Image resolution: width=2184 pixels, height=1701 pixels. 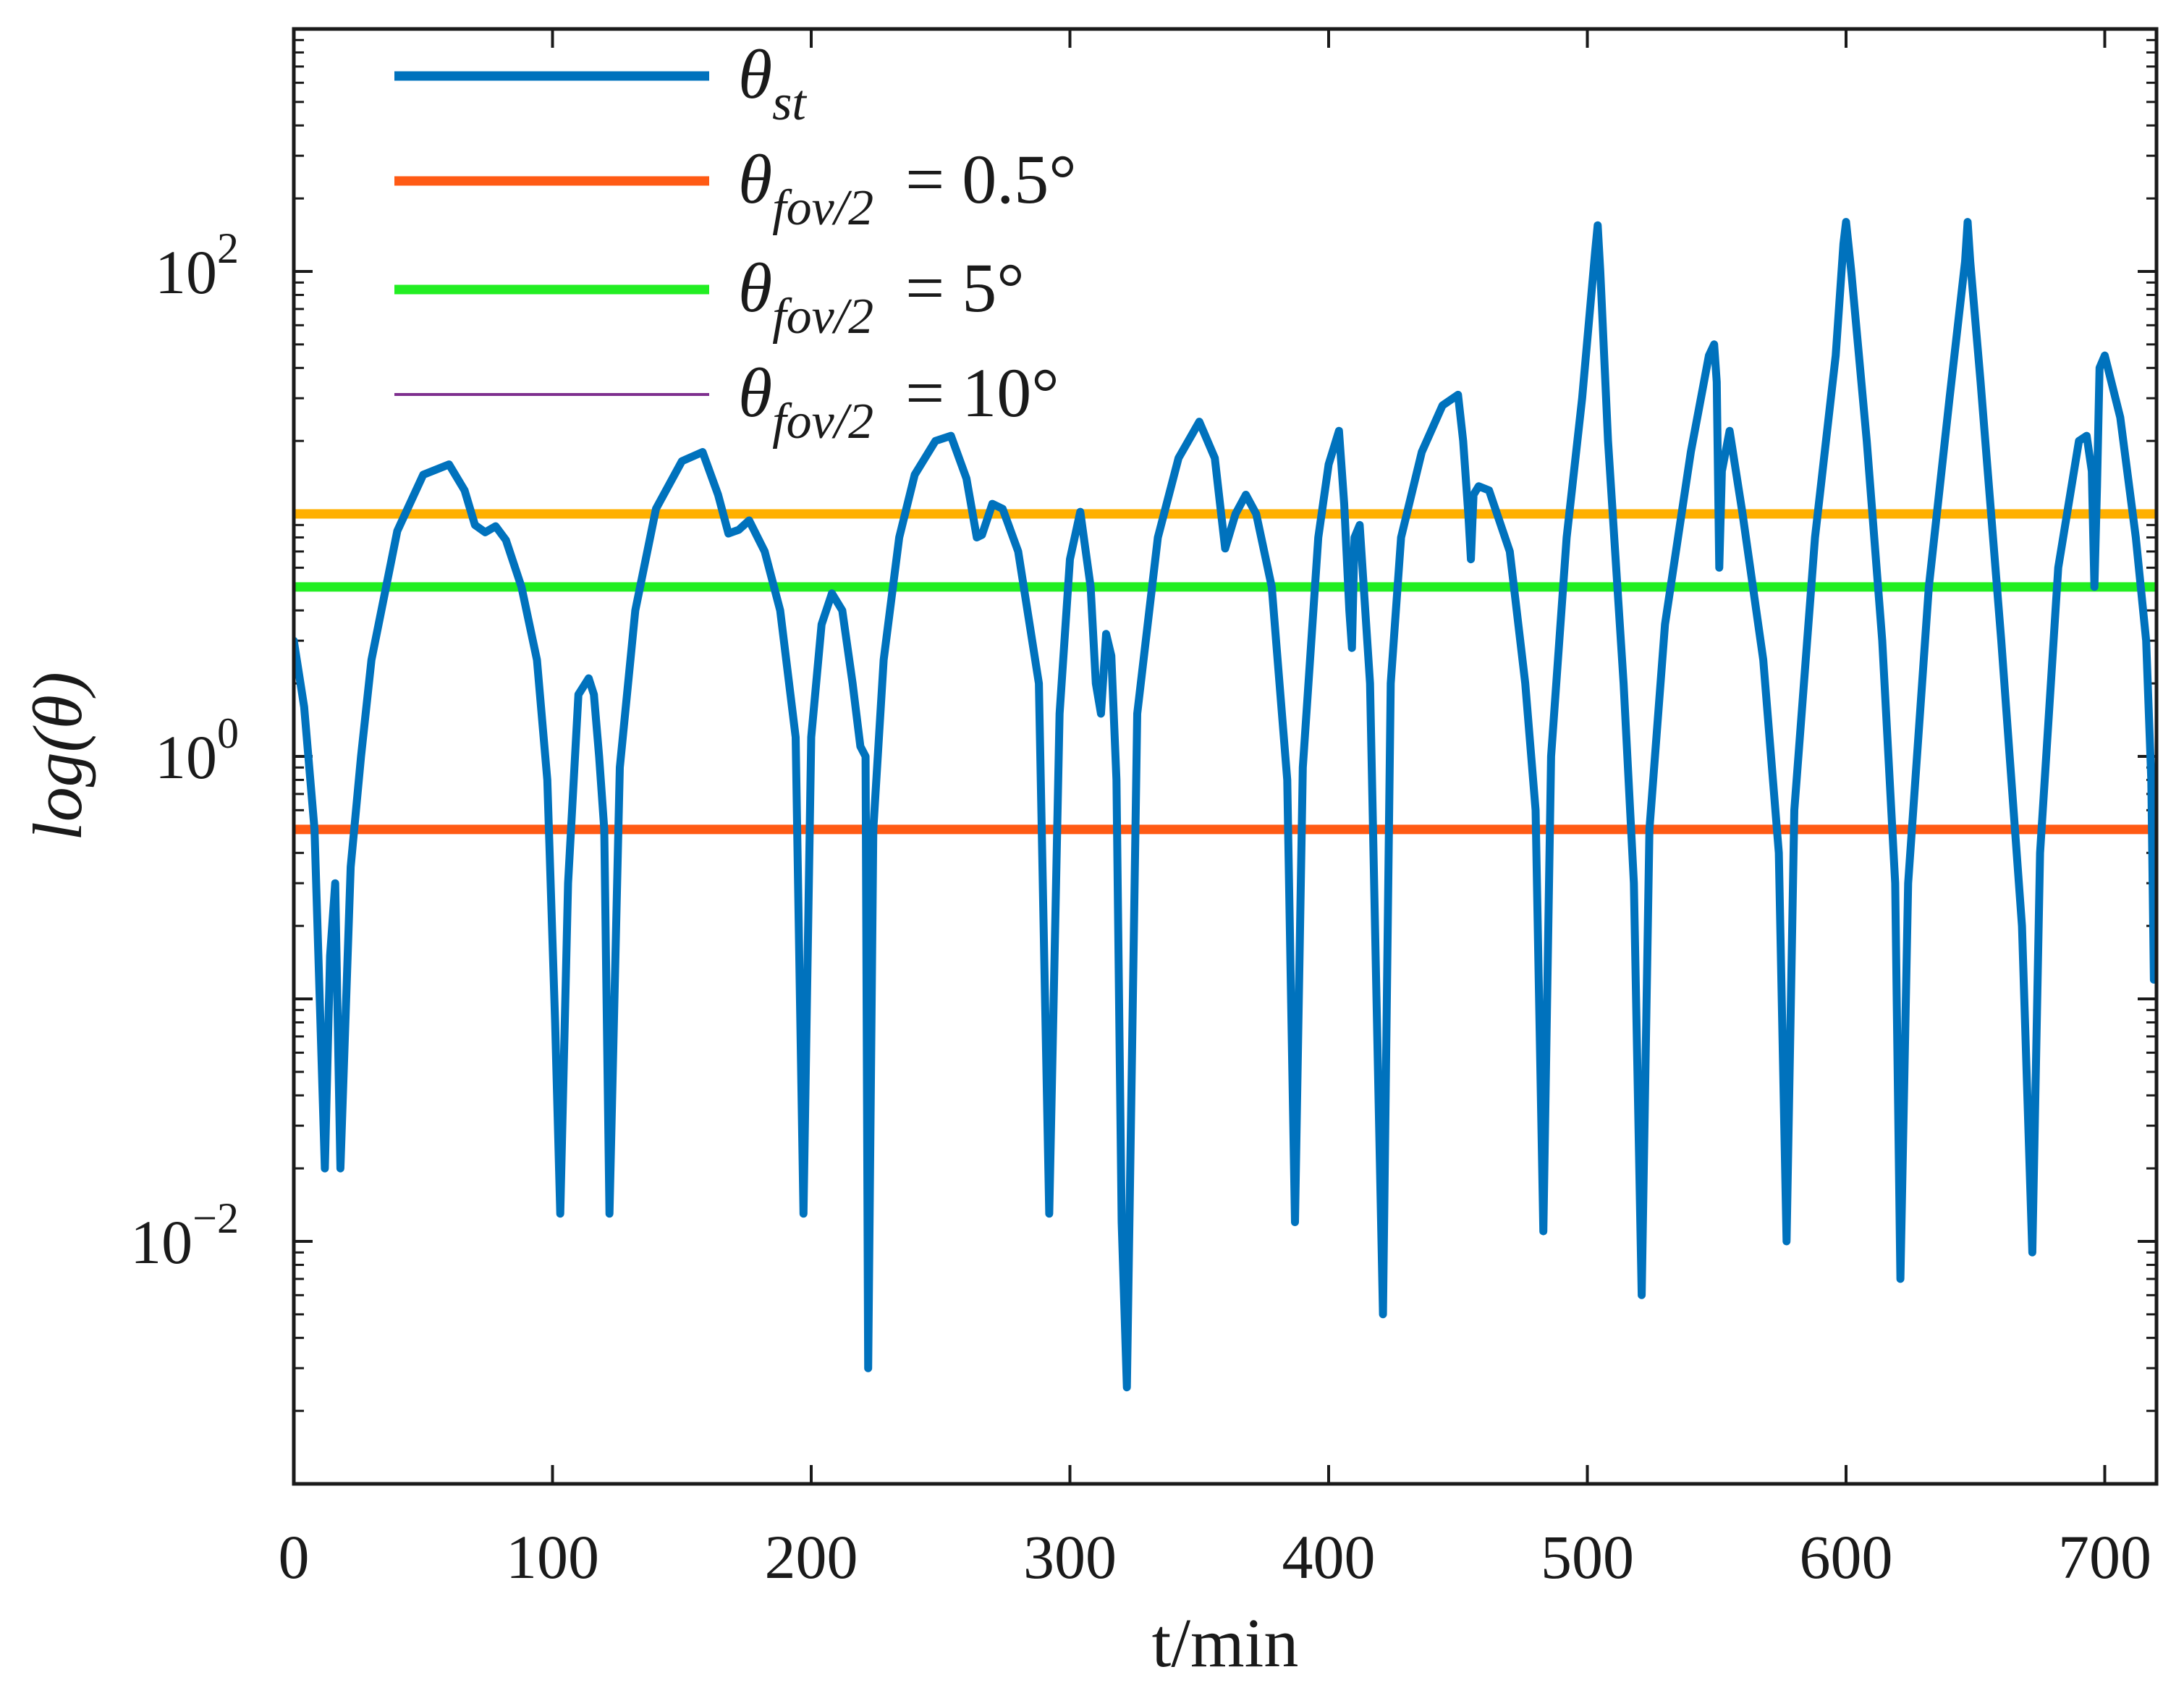 What do you see at coordinates (197, 750) in the screenshot?
I see `y-tick-label: 10⁰` at bounding box center [197, 750].